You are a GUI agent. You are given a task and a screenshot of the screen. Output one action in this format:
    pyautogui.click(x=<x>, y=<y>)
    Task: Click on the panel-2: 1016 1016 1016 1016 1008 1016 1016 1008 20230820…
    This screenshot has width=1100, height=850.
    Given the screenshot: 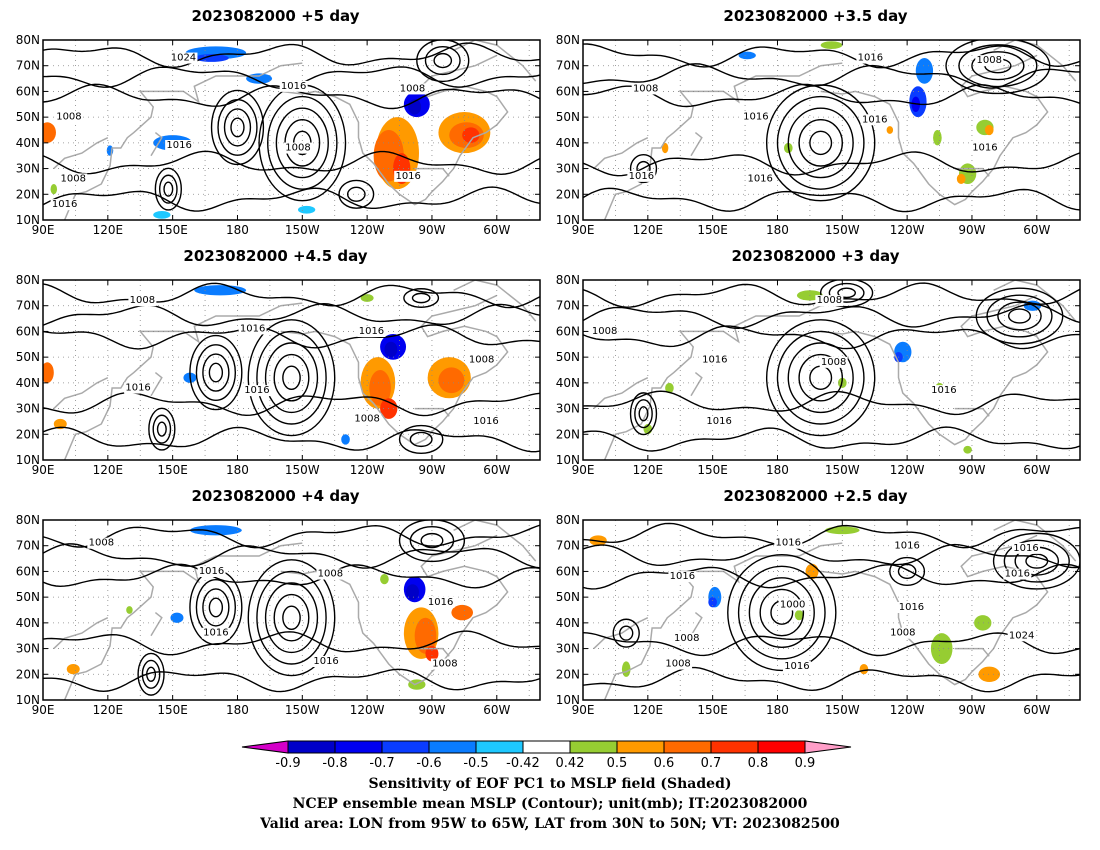 What is the action you would take?
    pyautogui.click(x=818, y=122)
    